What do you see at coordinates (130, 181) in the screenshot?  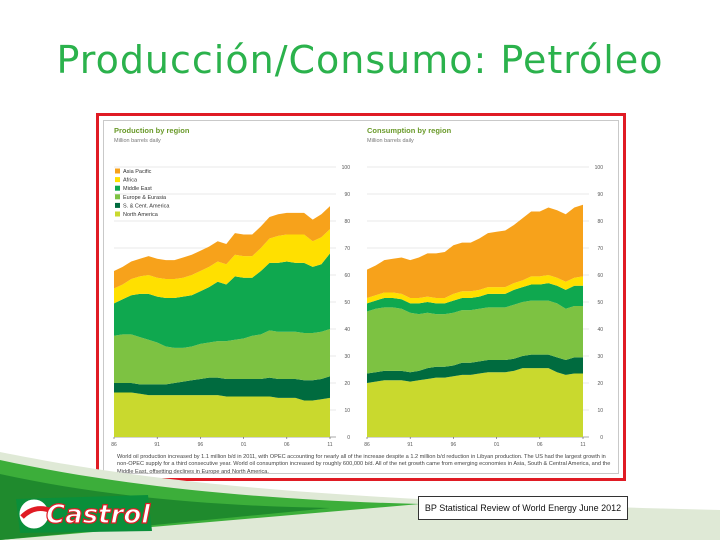 I see `legend-item-africa: Africa` at bounding box center [130, 181].